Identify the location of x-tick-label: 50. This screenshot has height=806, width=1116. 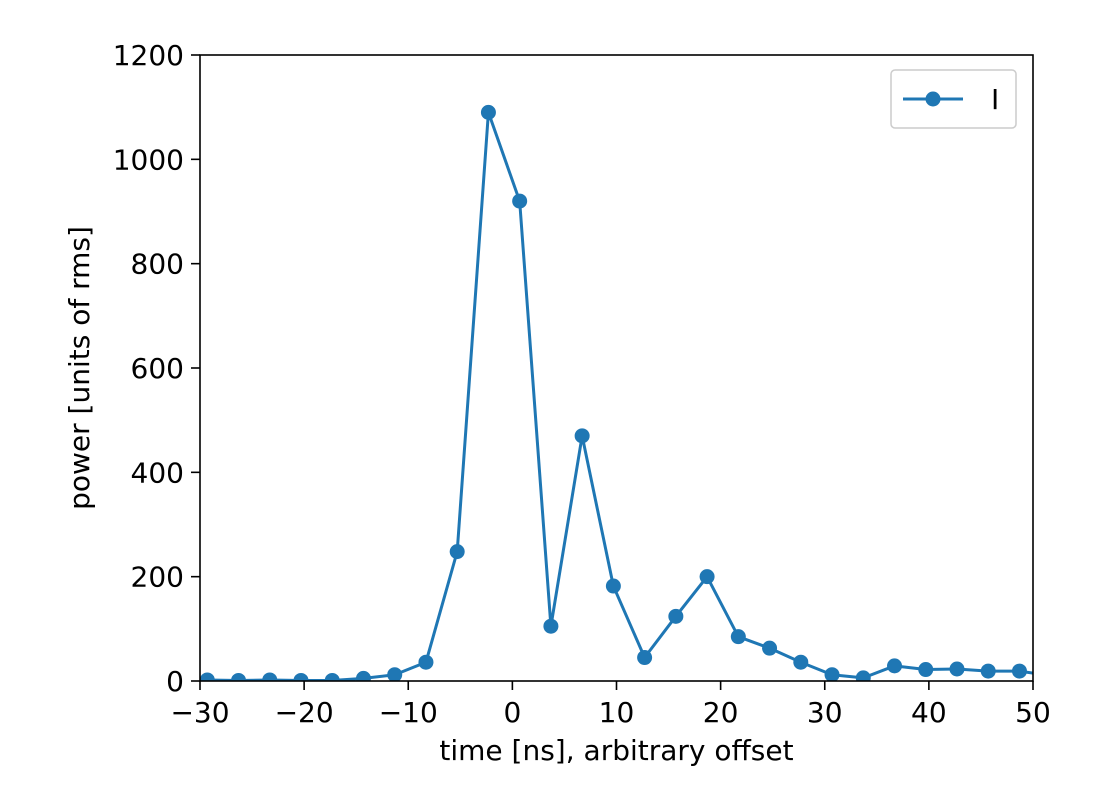
(1033, 712).